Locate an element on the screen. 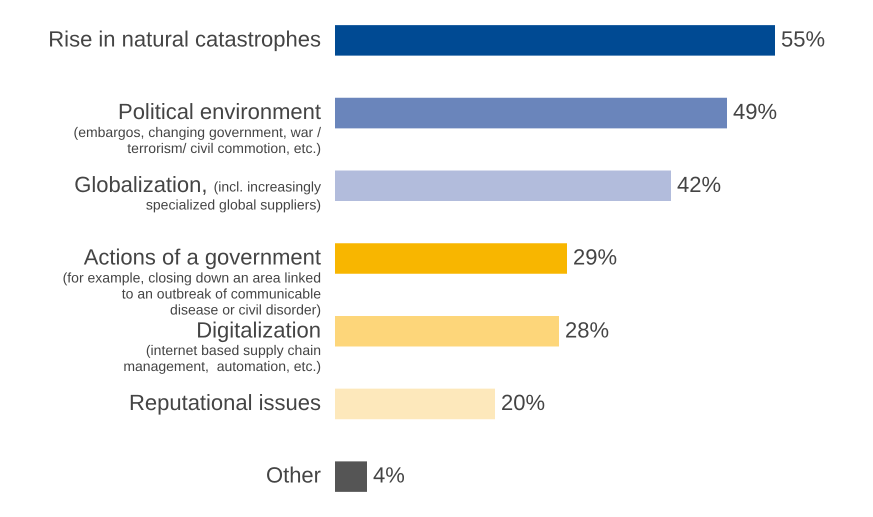 This screenshot has height=517, width=873. y-tick-label: Other is located at coordinates (293, 475).